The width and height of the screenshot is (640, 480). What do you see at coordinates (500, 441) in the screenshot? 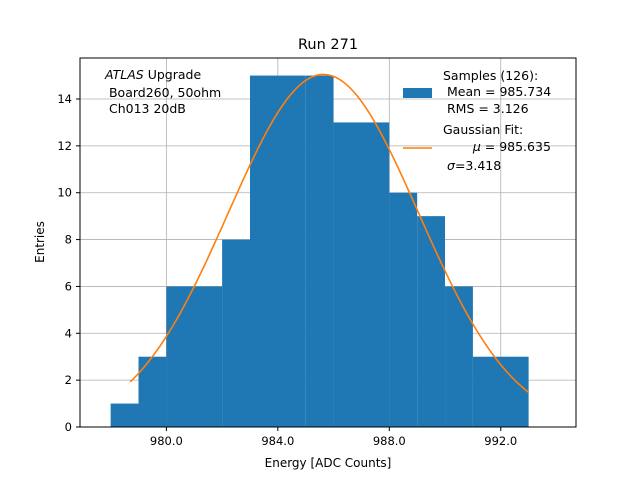
I see `x-tick-label: 992.0` at bounding box center [500, 441].